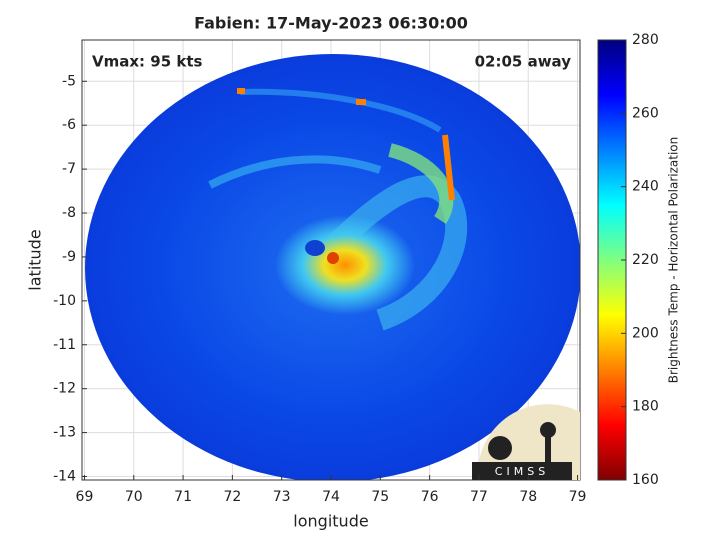 This screenshot has width=720, height=544. What do you see at coordinates (645, 407) in the screenshot?
I see `colorbar-tick-label: 180` at bounding box center [645, 407].